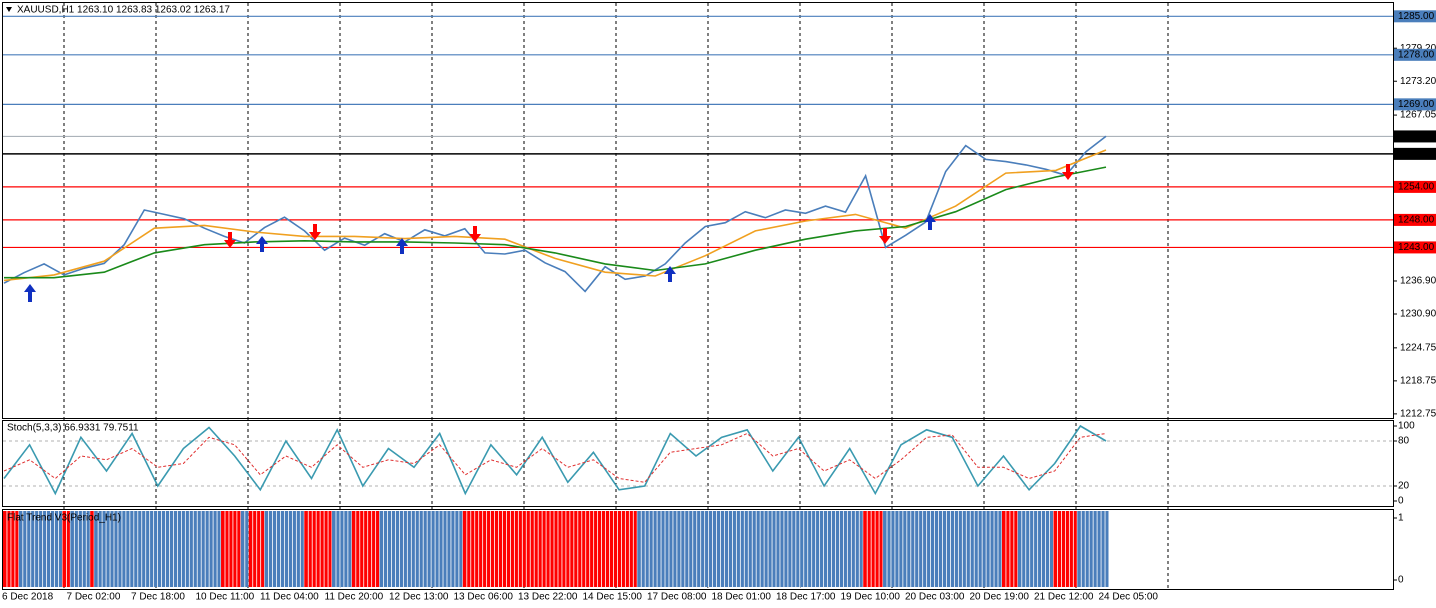  I want to click on x-tick-label: 24 Dec 05:00, so click(1129, 597).